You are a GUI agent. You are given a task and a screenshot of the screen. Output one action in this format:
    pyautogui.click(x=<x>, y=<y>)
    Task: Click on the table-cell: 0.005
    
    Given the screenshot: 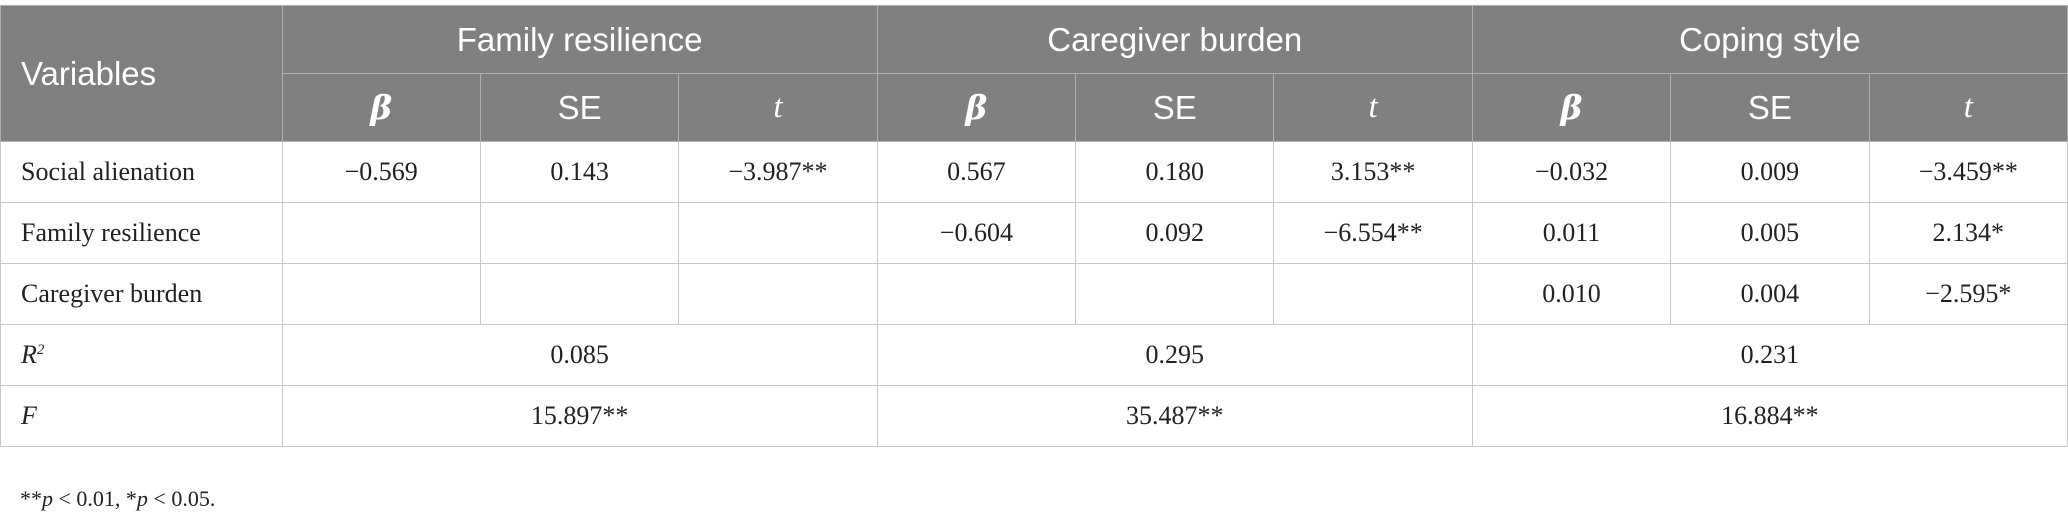 What is the action you would take?
    pyautogui.click(x=1770, y=233)
    